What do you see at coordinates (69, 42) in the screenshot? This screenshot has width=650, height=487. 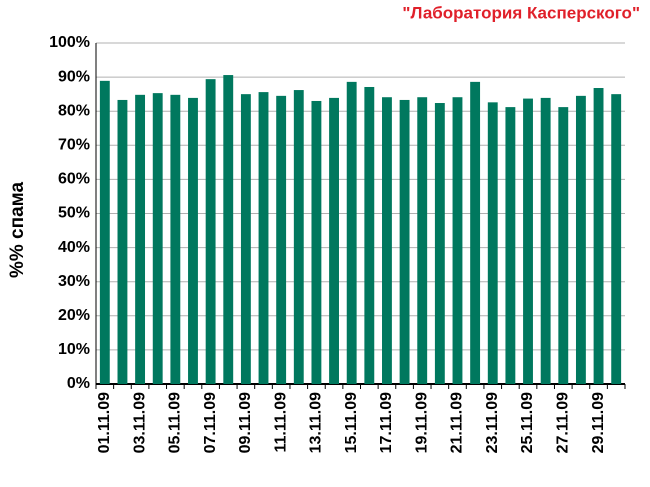 I see `y-tick-label: 100%` at bounding box center [69, 42].